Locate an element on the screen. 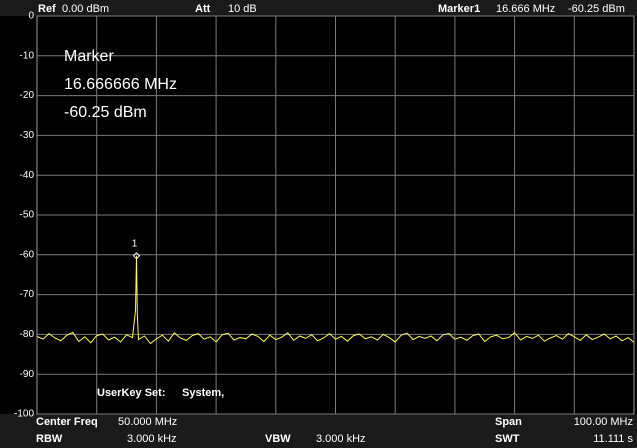 This screenshot has height=448, width=637. userkey-value: System, is located at coordinates (203, 393).